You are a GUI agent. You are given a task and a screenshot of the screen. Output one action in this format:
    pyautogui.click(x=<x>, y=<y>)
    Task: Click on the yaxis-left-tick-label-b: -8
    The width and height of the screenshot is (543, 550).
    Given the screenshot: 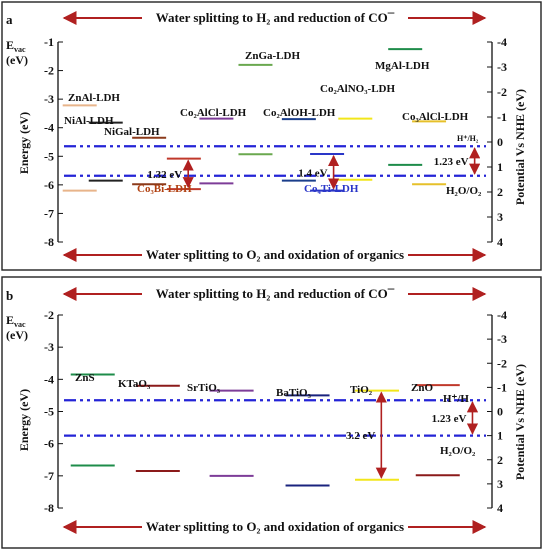 What is the action you would take?
    pyautogui.click(x=49, y=508)
    